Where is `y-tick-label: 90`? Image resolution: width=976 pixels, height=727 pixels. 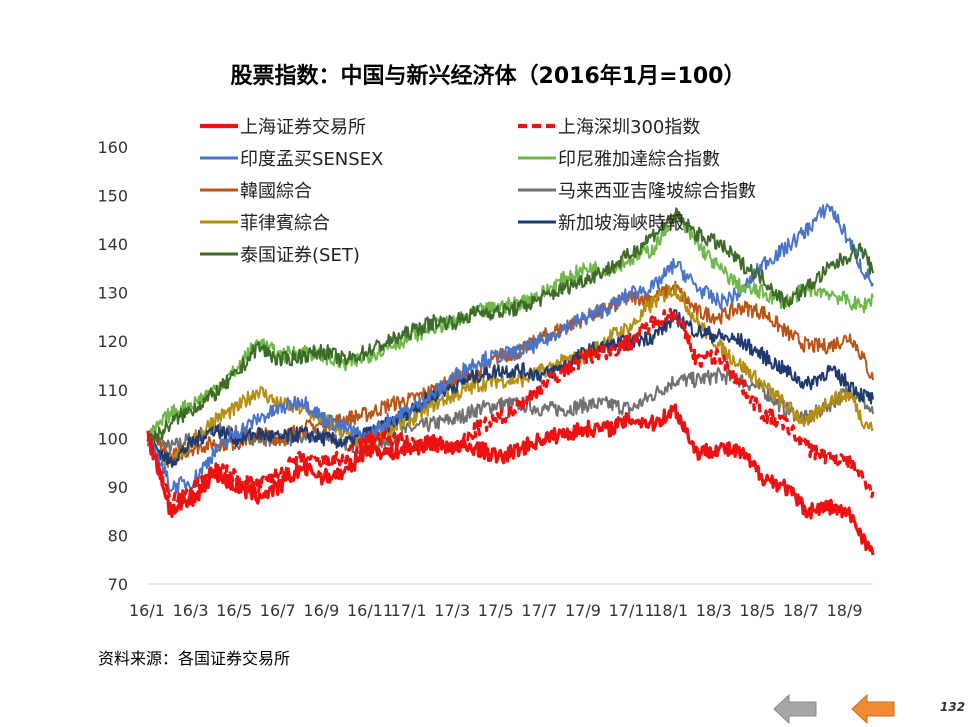
y-tick-label: 90 is located at coordinates (118, 487).